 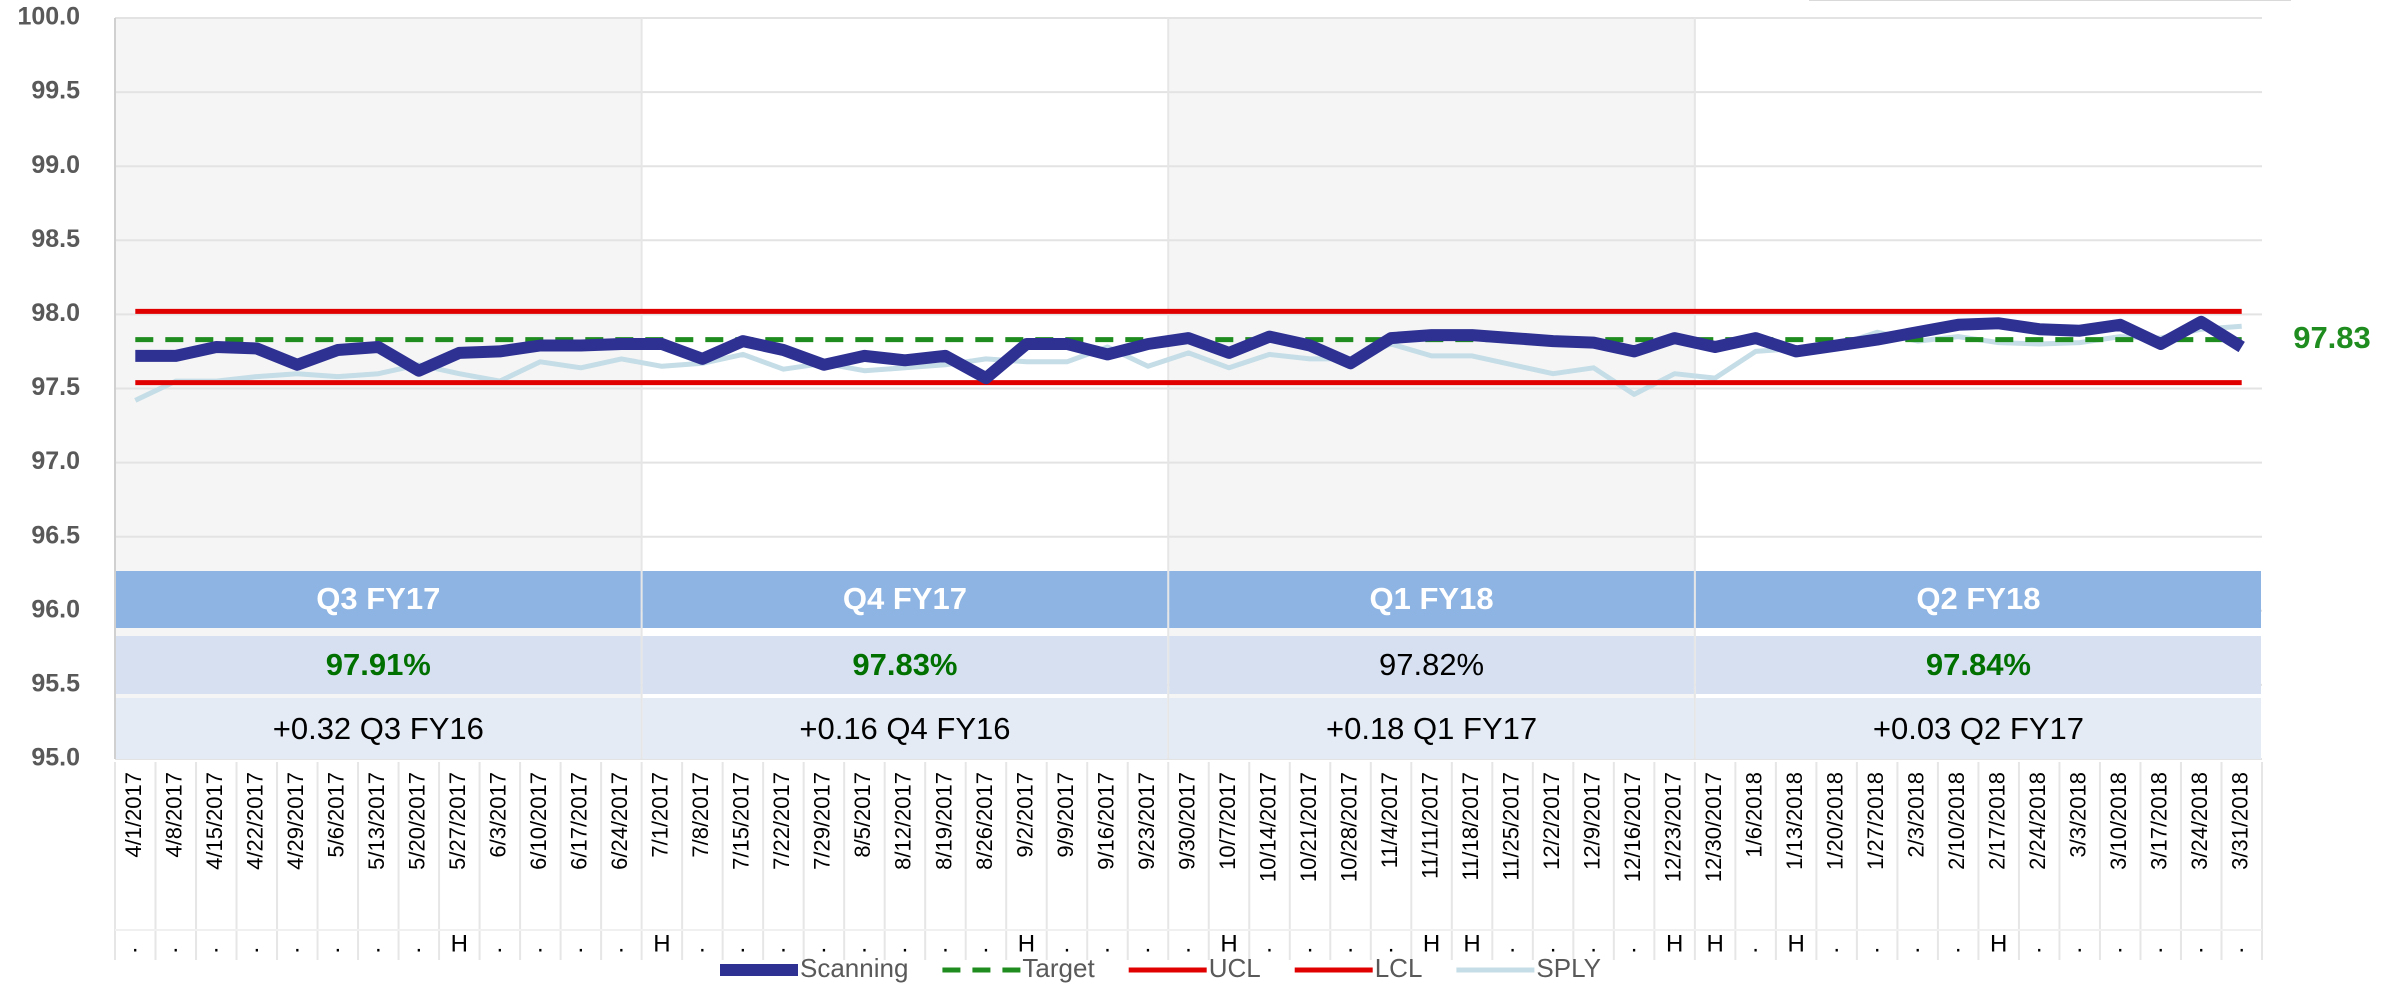 What do you see at coordinates (741, 821) in the screenshot?
I see `x-tick-label: 7/15/2017` at bounding box center [741, 821].